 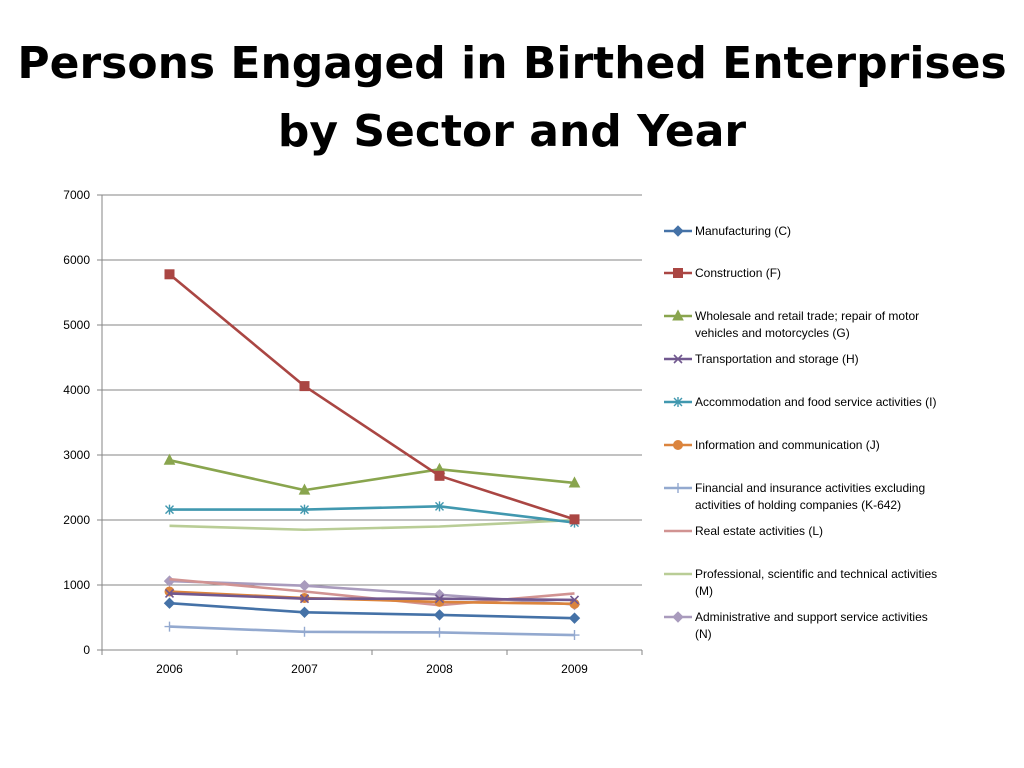 I want to click on y-tick-label: 6000, so click(x=76, y=260).